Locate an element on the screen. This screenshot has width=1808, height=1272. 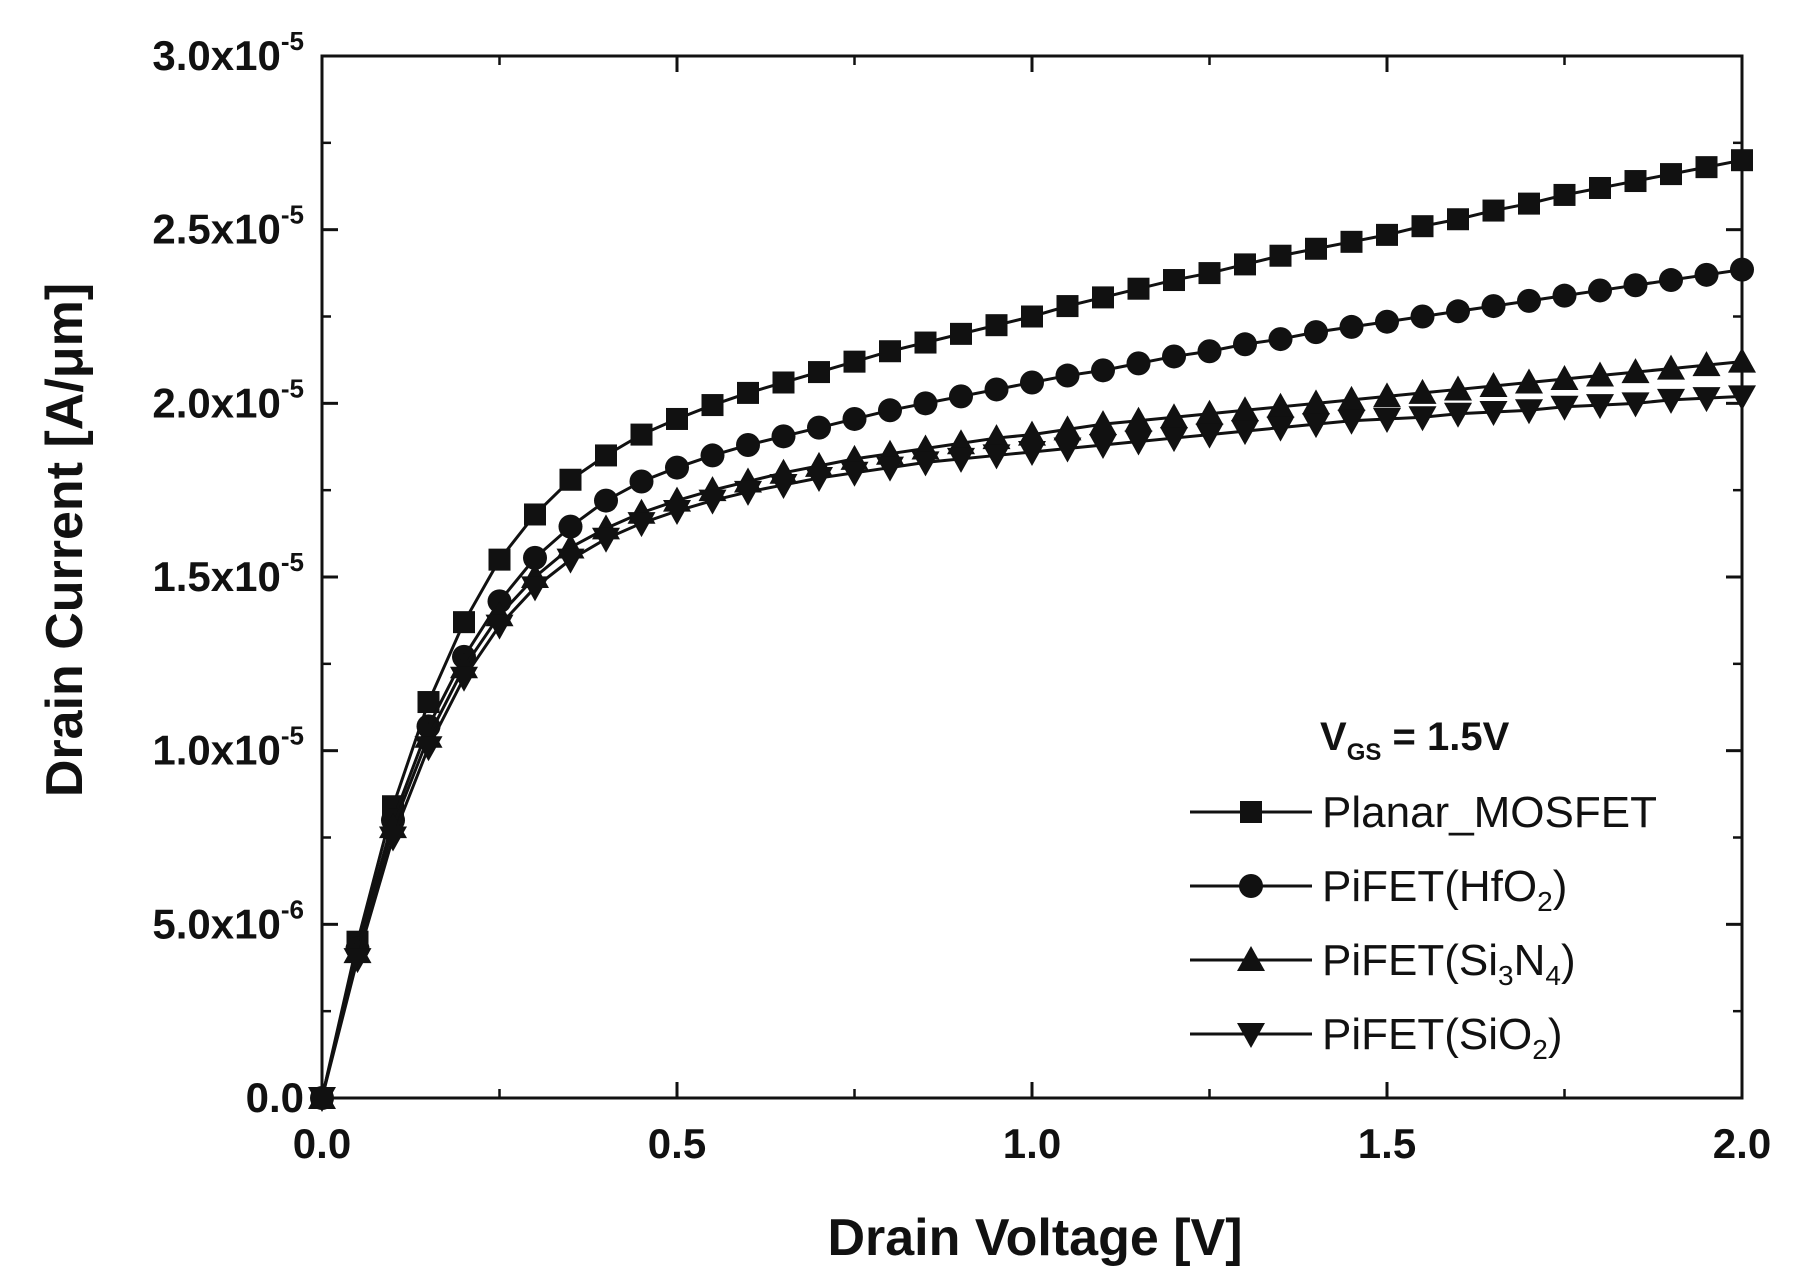
y-tick-label: 1.0x10⁻⁵ is located at coordinates (228, 747).